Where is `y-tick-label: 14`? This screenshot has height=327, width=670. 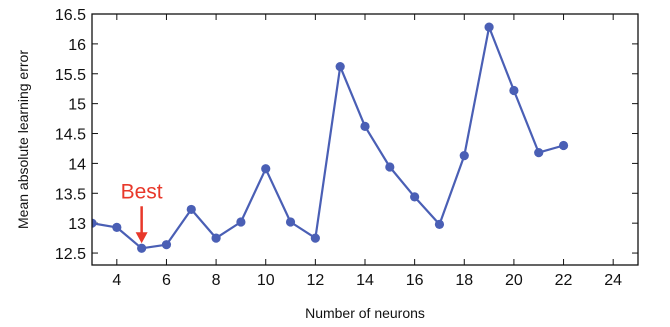 y-tick-label: 14 is located at coordinates (77, 164).